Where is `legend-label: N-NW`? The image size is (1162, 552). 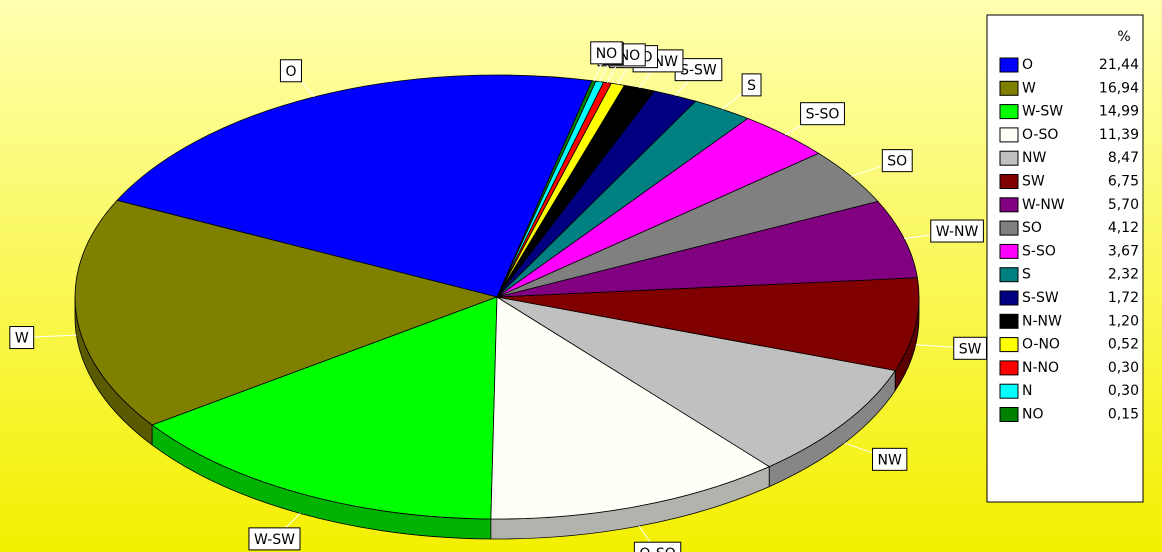 legend-label: N-NW is located at coordinates (1042, 321).